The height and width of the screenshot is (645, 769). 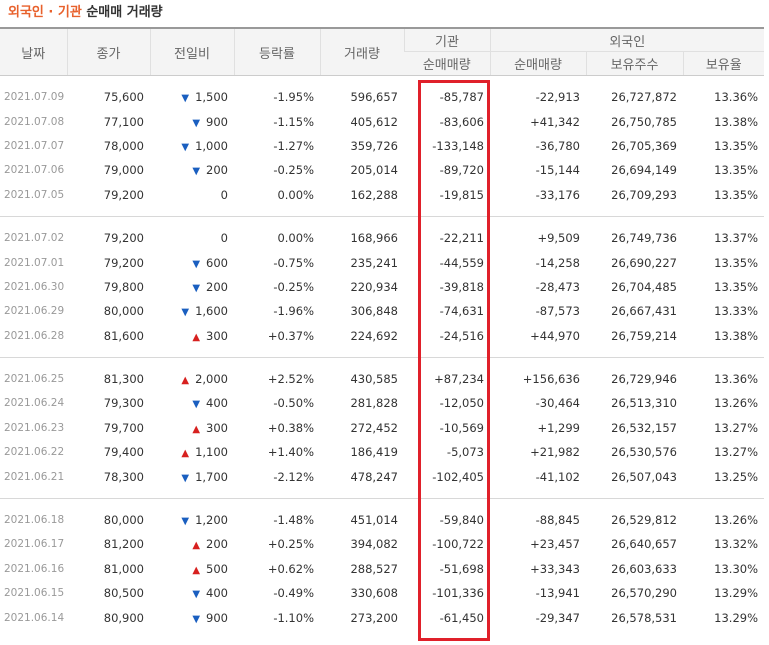 What do you see at coordinates (123, 617) in the screenshot?
I see `cell-close: 80,900` at bounding box center [123, 617].